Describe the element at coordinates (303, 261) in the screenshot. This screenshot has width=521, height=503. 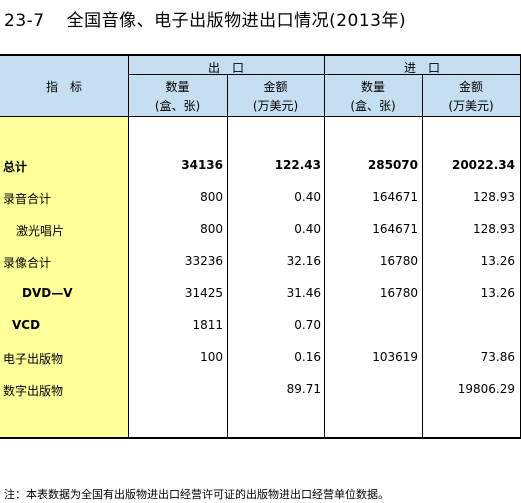
I see `export-amount: 32.16` at that location.